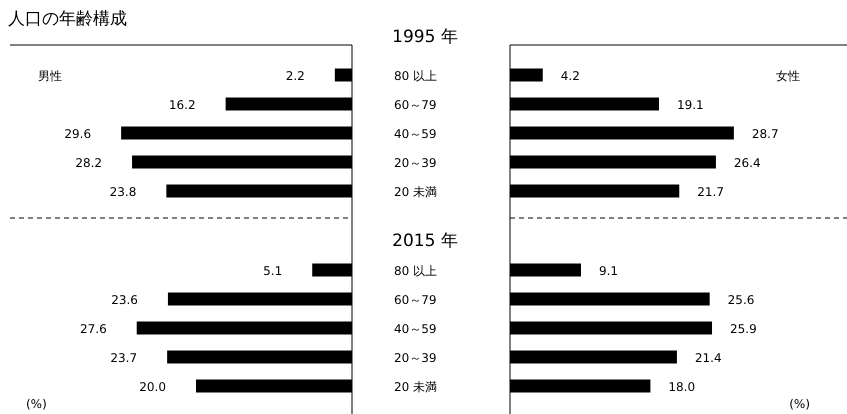  What do you see at coordinates (425, 241) in the screenshot?
I see `chart-subtitle: 2015 年` at bounding box center [425, 241].